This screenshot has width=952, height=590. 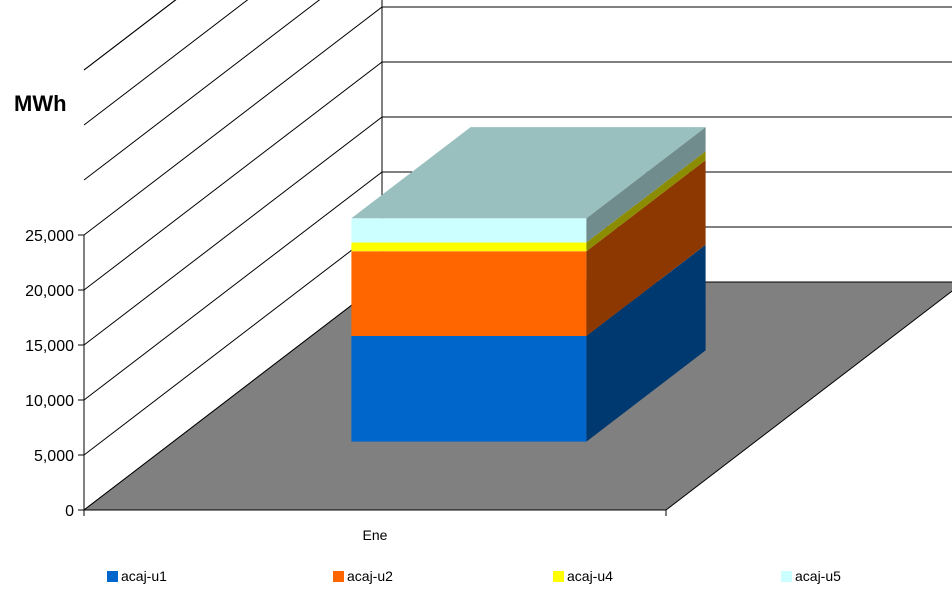 I want to click on y-tick-label: 25,000, so click(x=49, y=236).